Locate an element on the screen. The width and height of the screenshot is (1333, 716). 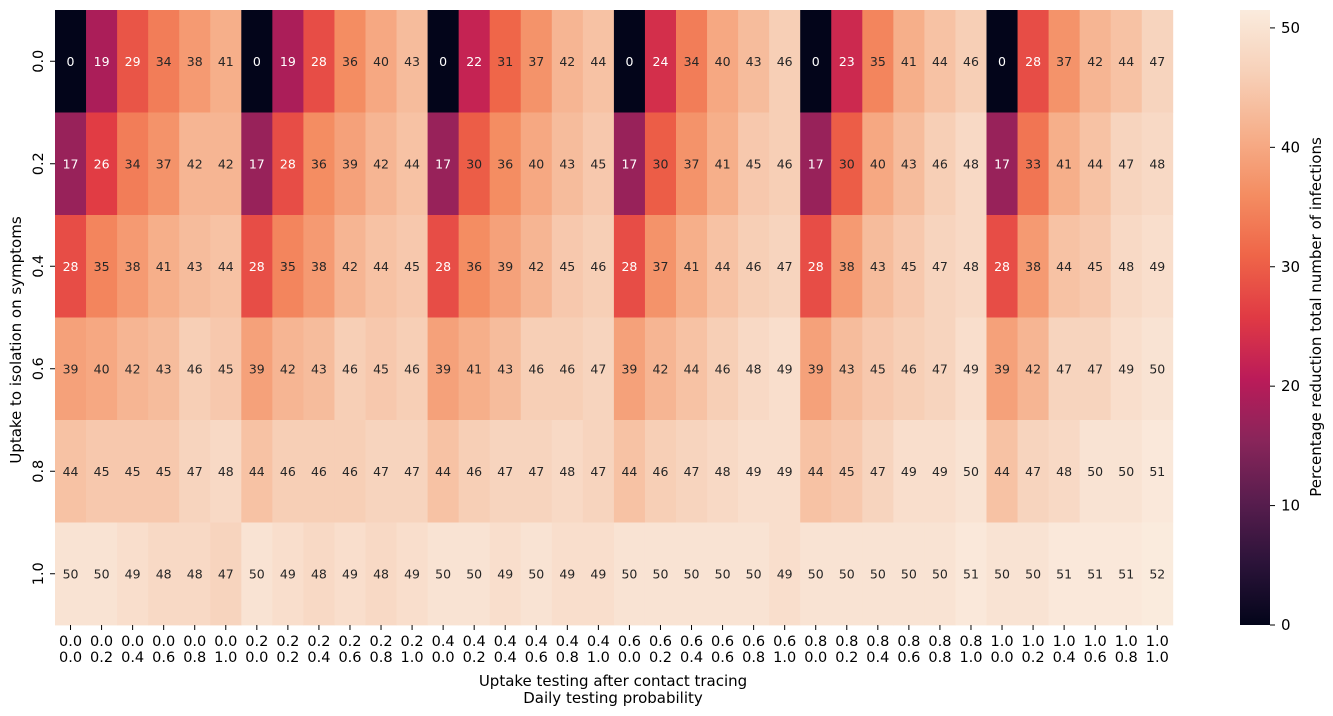
cell-value-label: 37 is located at coordinates (692, 163).